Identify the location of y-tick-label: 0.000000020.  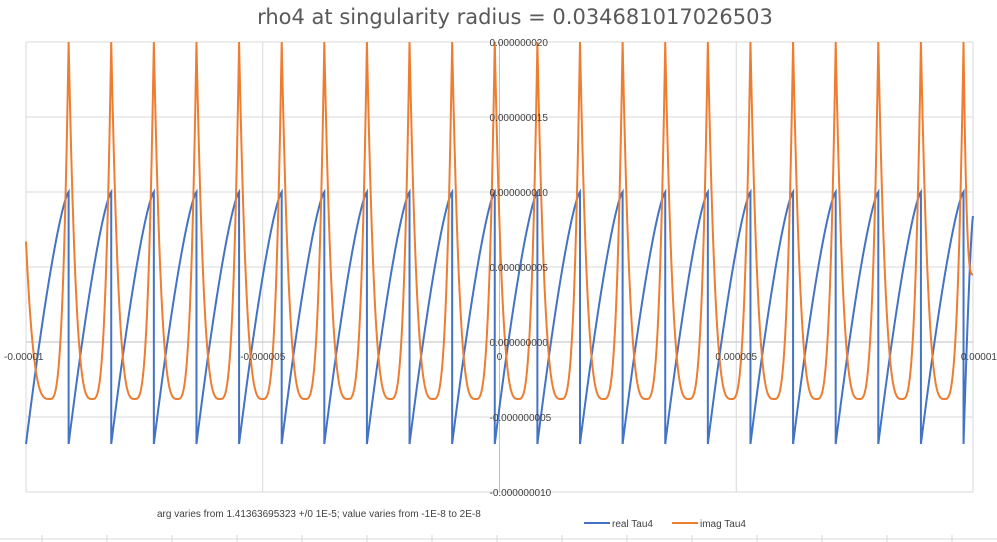
(519, 43).